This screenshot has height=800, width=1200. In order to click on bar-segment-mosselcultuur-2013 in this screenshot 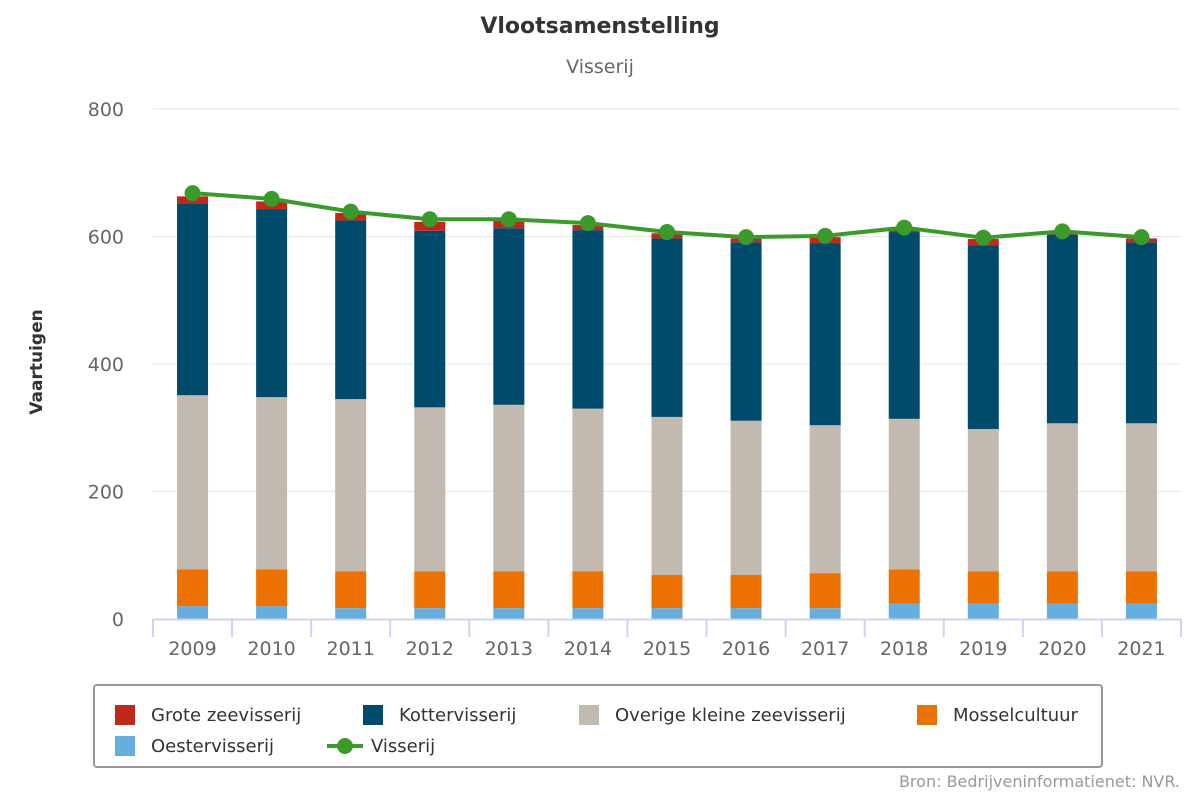, I will do `click(509, 590)`.